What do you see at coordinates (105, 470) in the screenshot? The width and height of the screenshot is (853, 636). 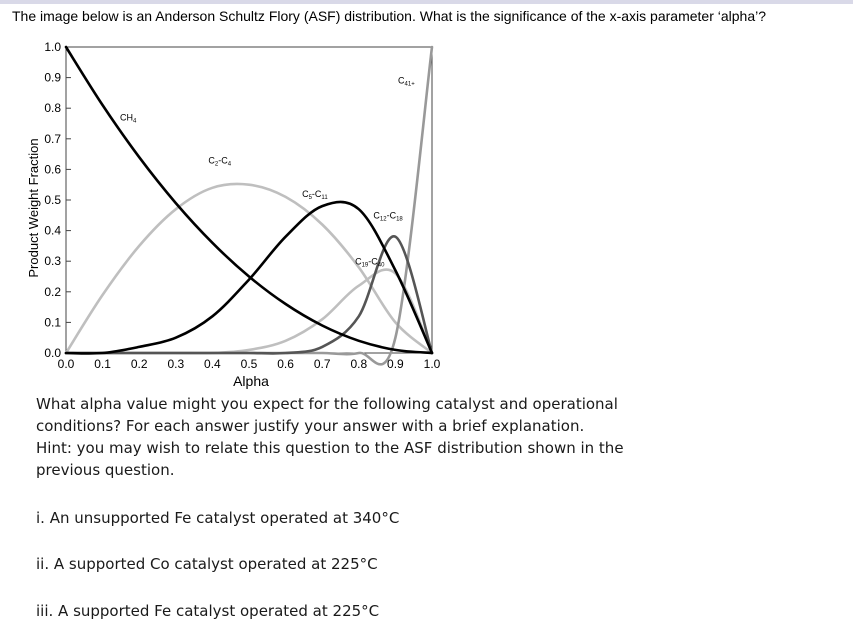 I see `instructions-line: previous question.` at bounding box center [105, 470].